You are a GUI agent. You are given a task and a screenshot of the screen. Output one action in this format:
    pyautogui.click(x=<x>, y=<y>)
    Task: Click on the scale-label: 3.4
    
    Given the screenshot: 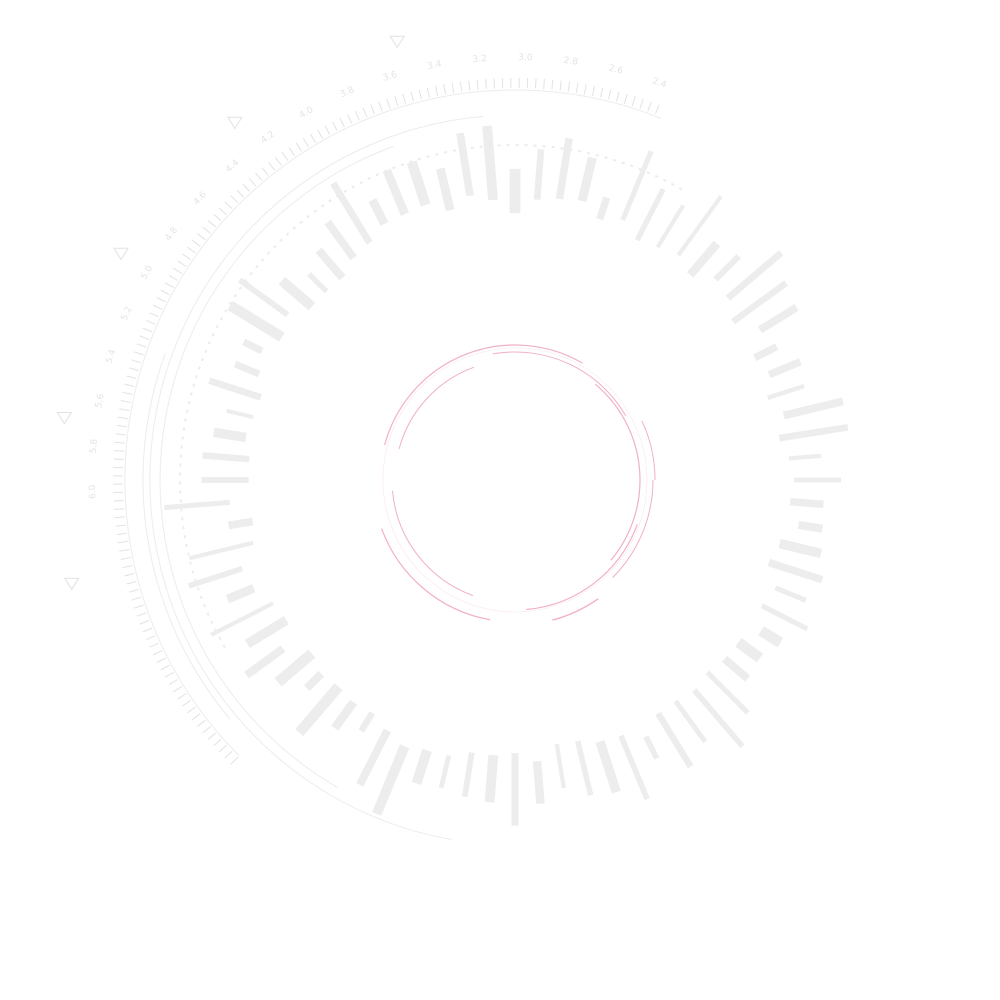 What is the action you would take?
    pyautogui.click(x=435, y=65)
    